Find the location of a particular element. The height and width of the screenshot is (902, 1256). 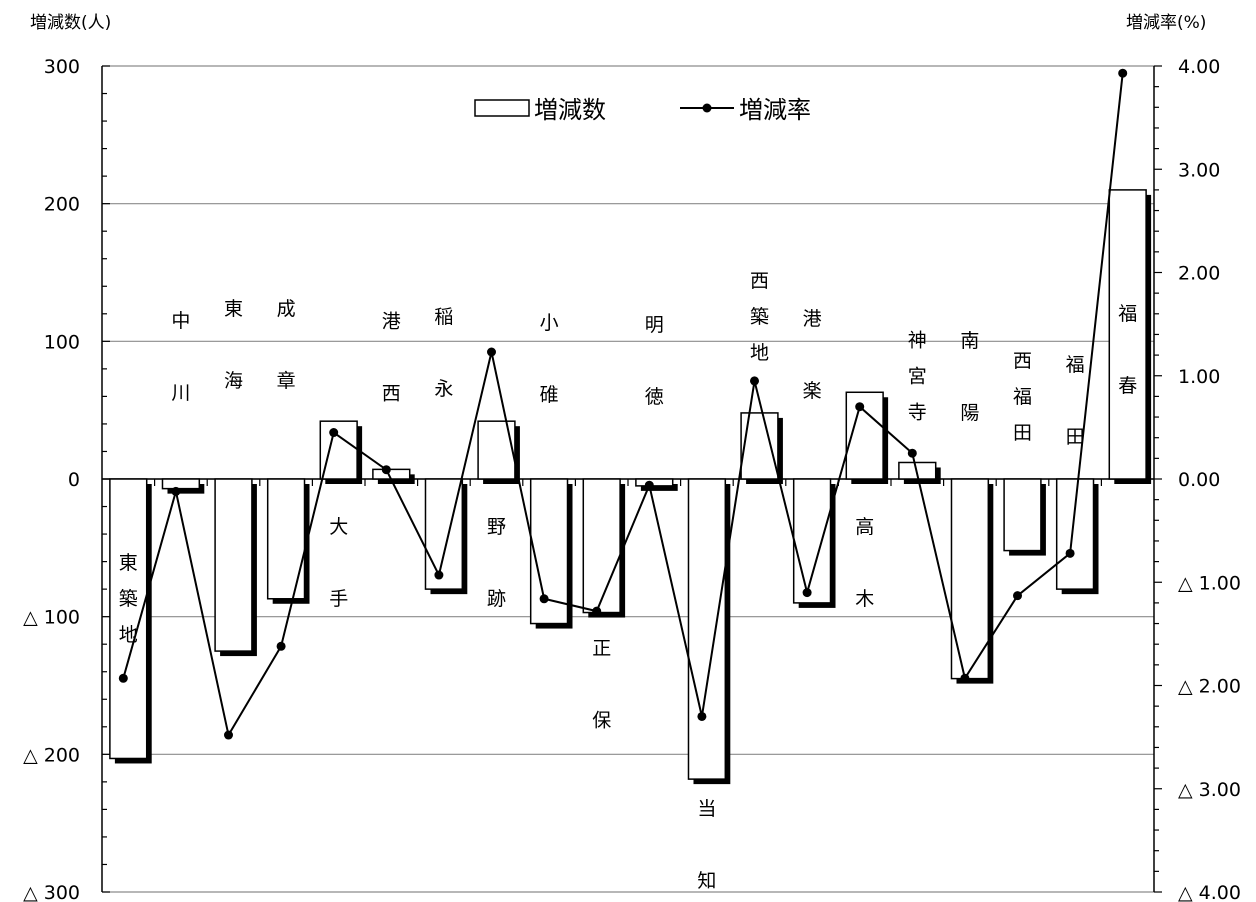

category-label: 南陽 is located at coordinates (969, 377).